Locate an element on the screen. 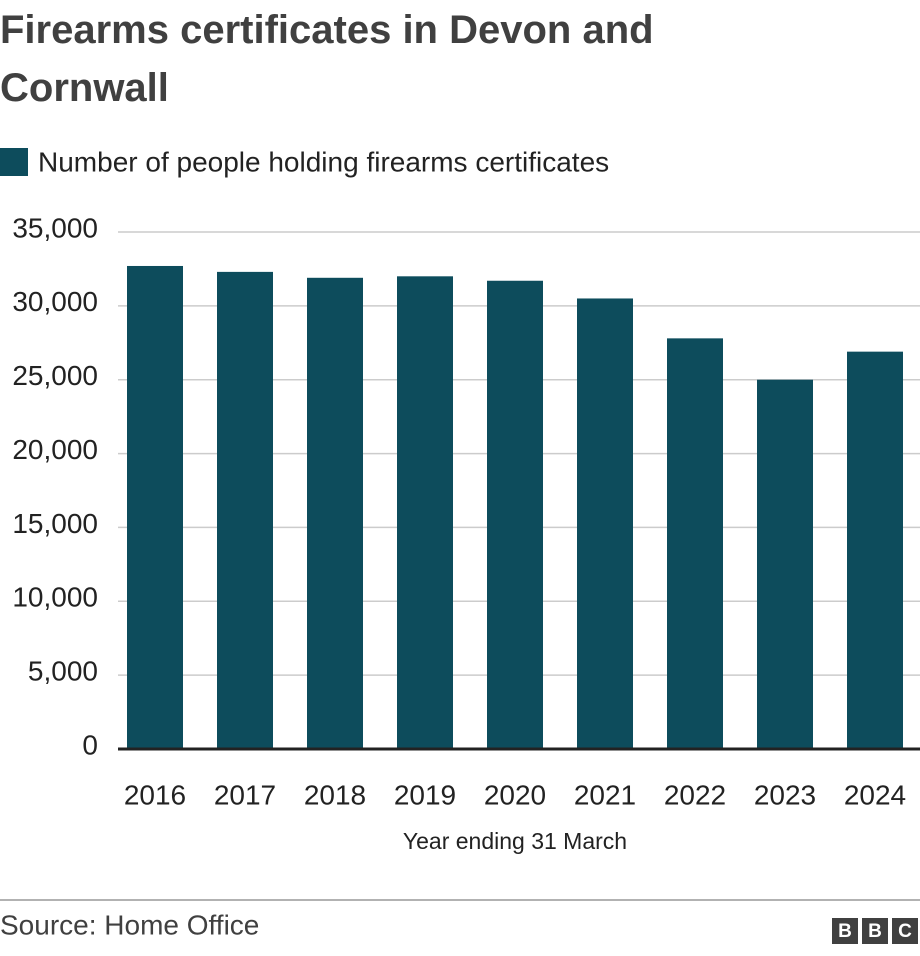  y-tick-label: 15,000 is located at coordinates (55, 523).